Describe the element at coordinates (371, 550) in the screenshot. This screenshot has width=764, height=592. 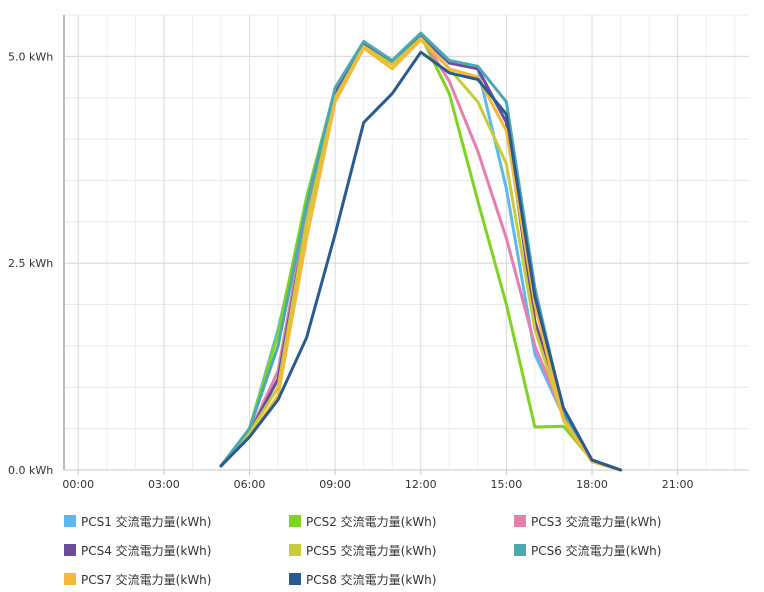
I see `legend-label: PCS5 交流電力量(kWh)` at that location.